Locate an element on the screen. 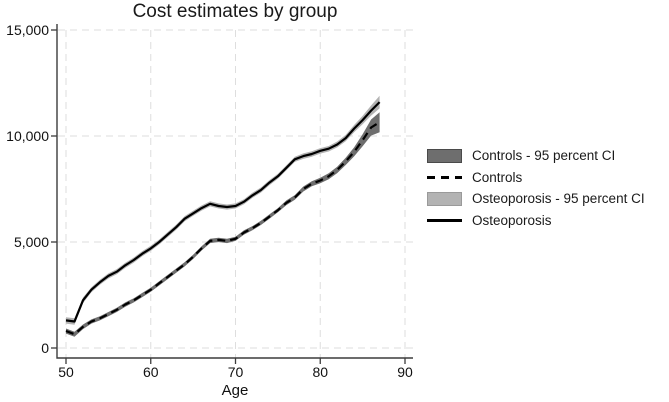 The height and width of the screenshot is (402, 669). legend-item-controls: Controls is located at coordinates (547, 178).